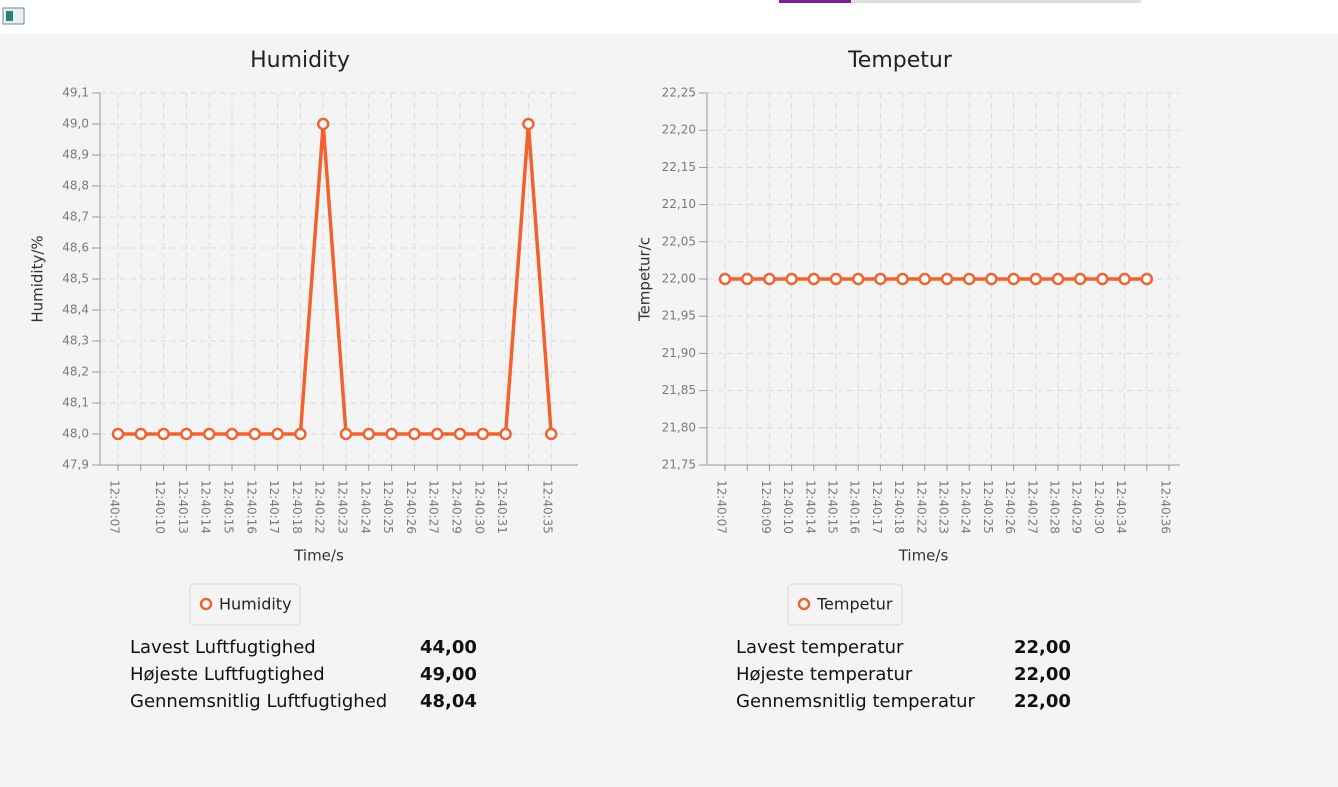 This screenshot has height=787, width=1338. What do you see at coordinates (258, 701) in the screenshot?
I see `stat-label: Gennemsnitlig Luftfugtighed` at bounding box center [258, 701].